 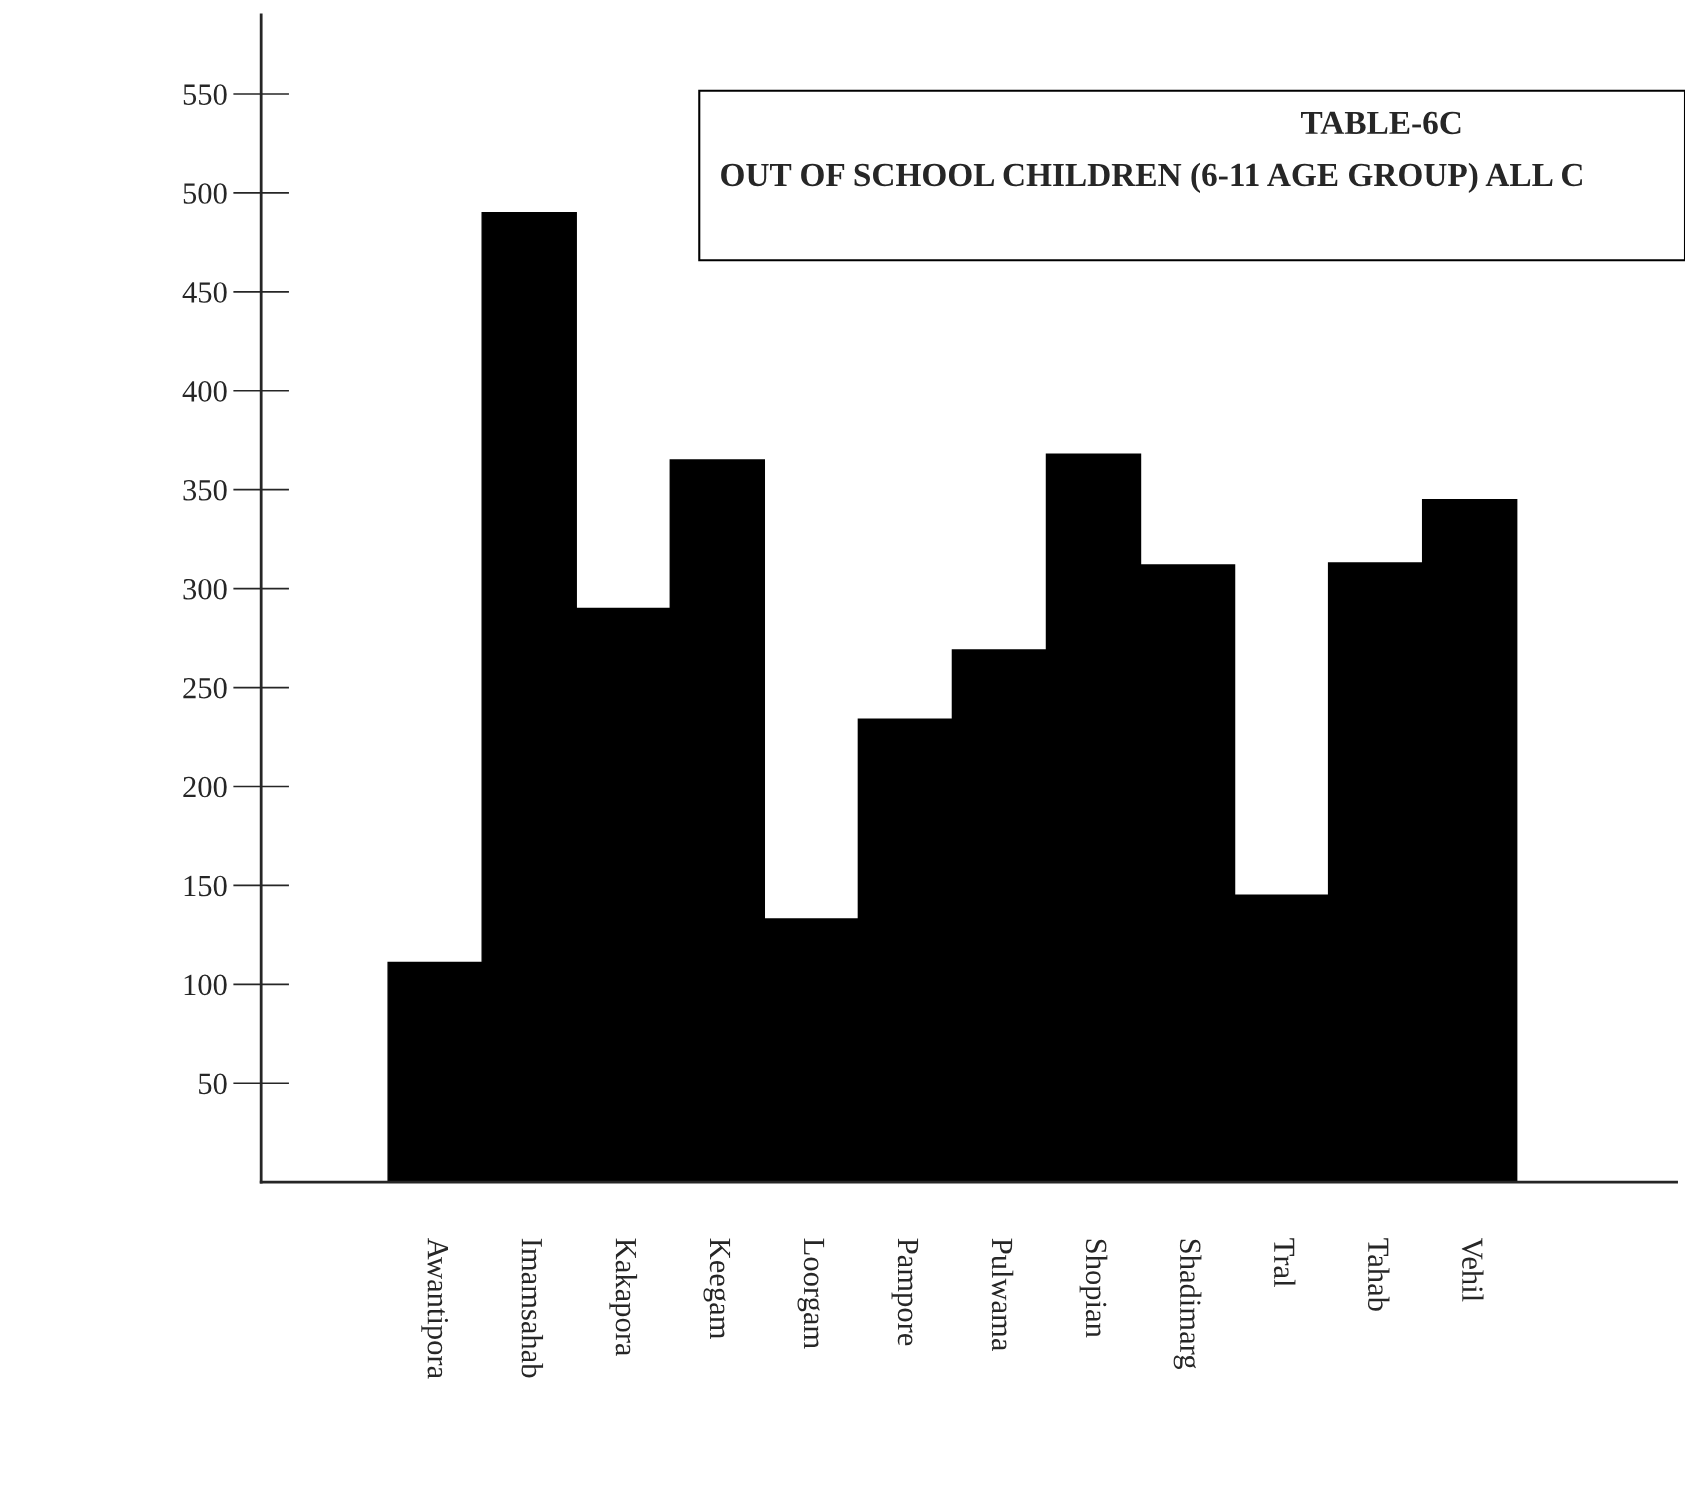 What do you see at coordinates (532, 1308) in the screenshot?
I see `x-tick-label: Imamsahab` at bounding box center [532, 1308].